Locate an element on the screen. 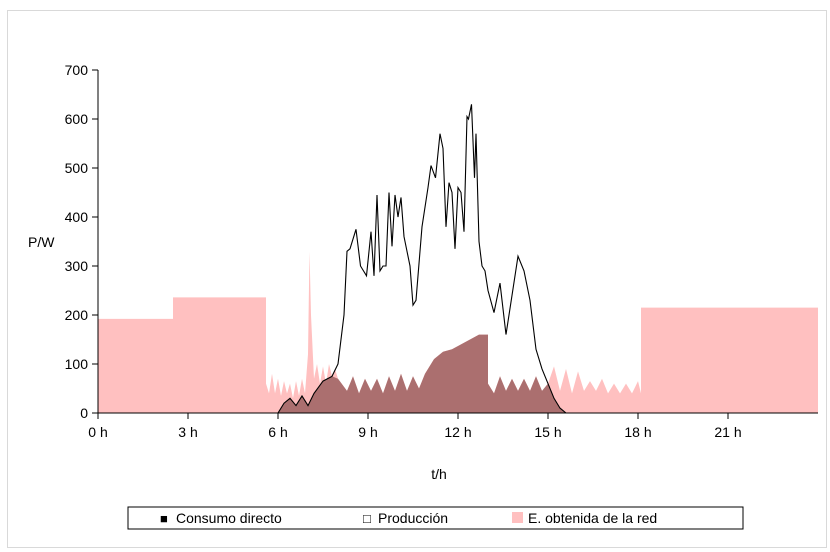 The image size is (830, 552). y-tick-label: 0 is located at coordinates (84, 413).